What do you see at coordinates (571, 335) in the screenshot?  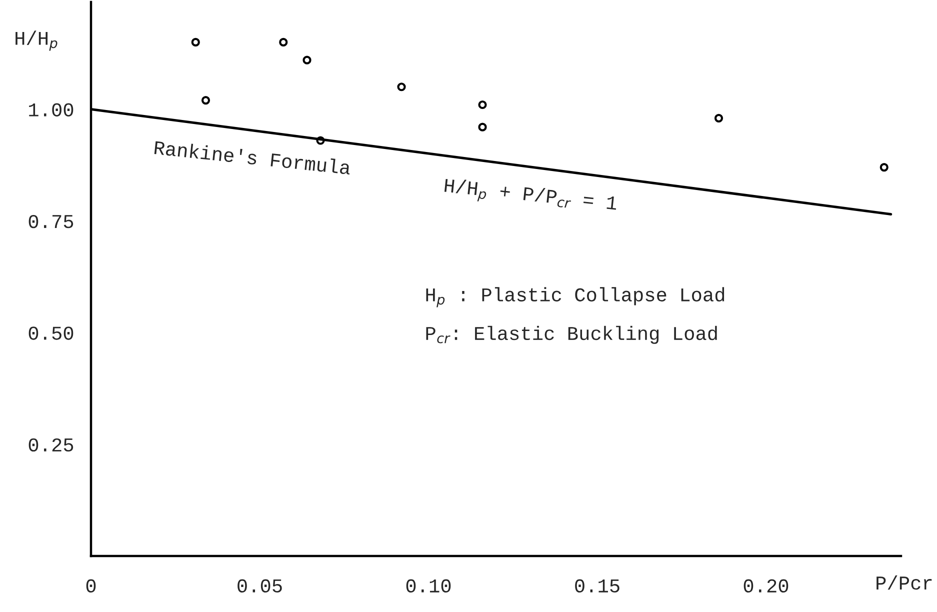 I see `annotation: P$_{cr}$: Elastic Buckling Load` at bounding box center [571, 335].